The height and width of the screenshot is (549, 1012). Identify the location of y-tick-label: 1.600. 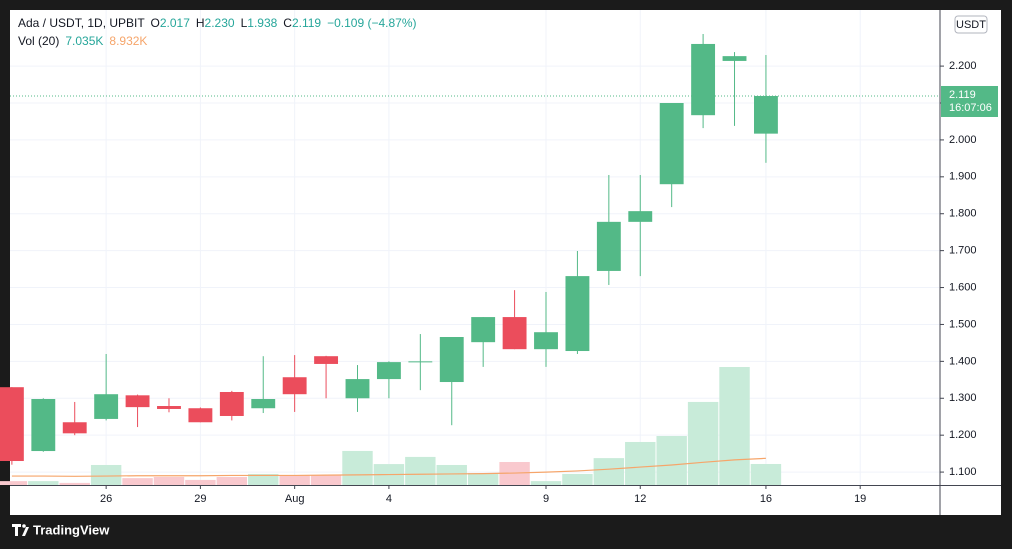
(963, 287).